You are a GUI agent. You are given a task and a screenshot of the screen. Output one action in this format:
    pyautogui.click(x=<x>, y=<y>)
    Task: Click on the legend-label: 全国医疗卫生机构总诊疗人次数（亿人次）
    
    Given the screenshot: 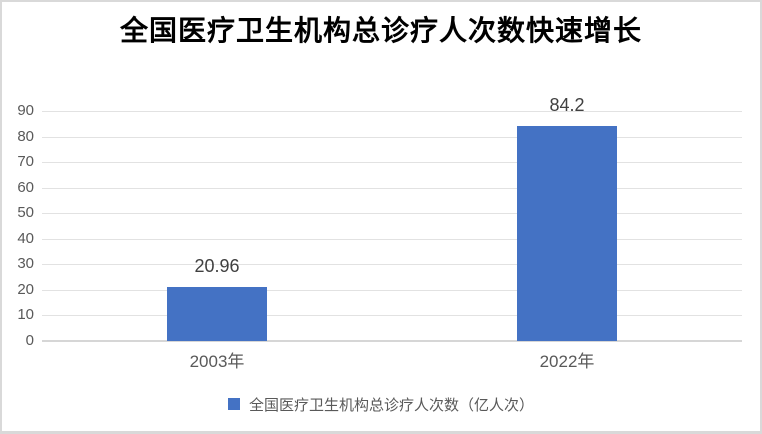 What is the action you would take?
    pyautogui.click(x=391, y=405)
    